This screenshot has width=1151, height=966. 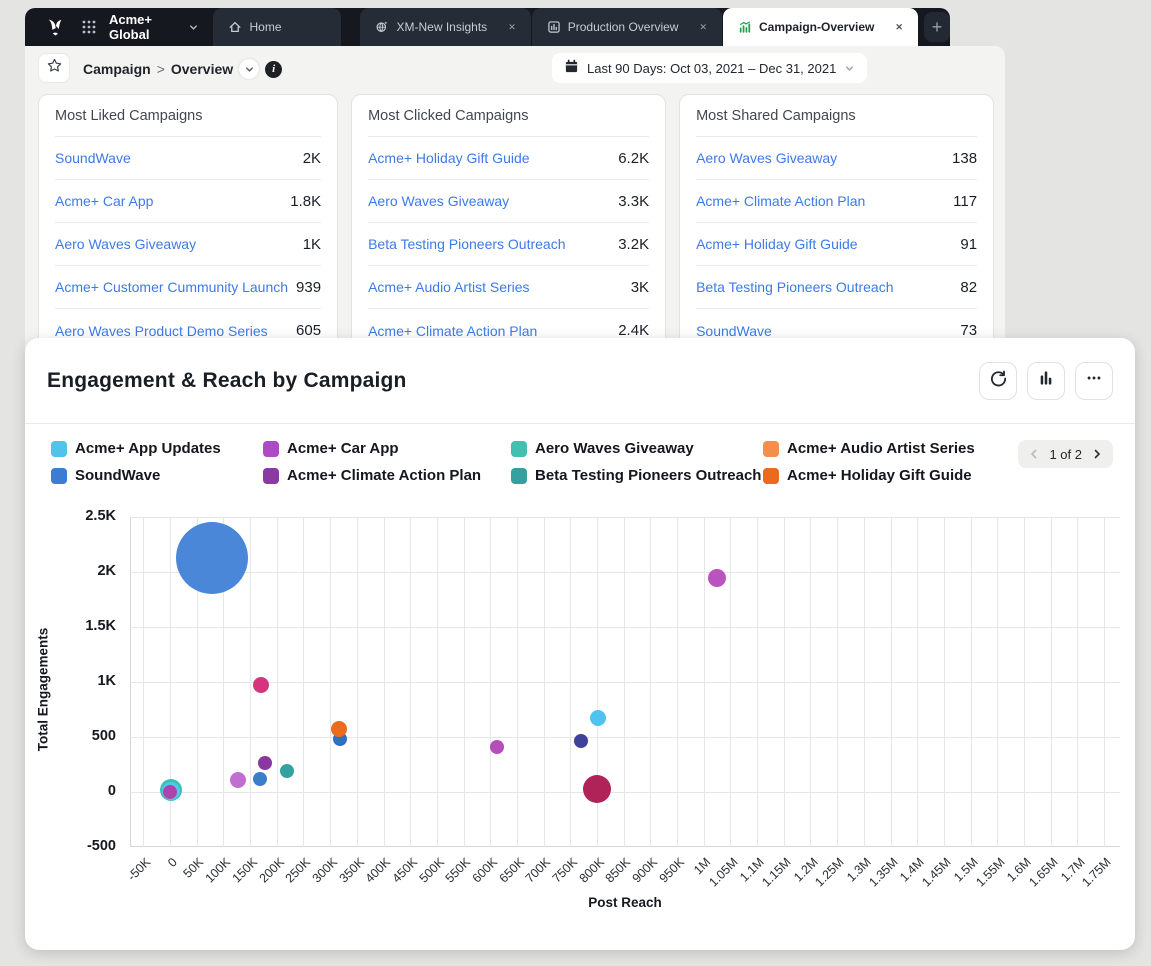 What do you see at coordinates (571, 68) in the screenshot?
I see `calendar-icon` at bounding box center [571, 68].